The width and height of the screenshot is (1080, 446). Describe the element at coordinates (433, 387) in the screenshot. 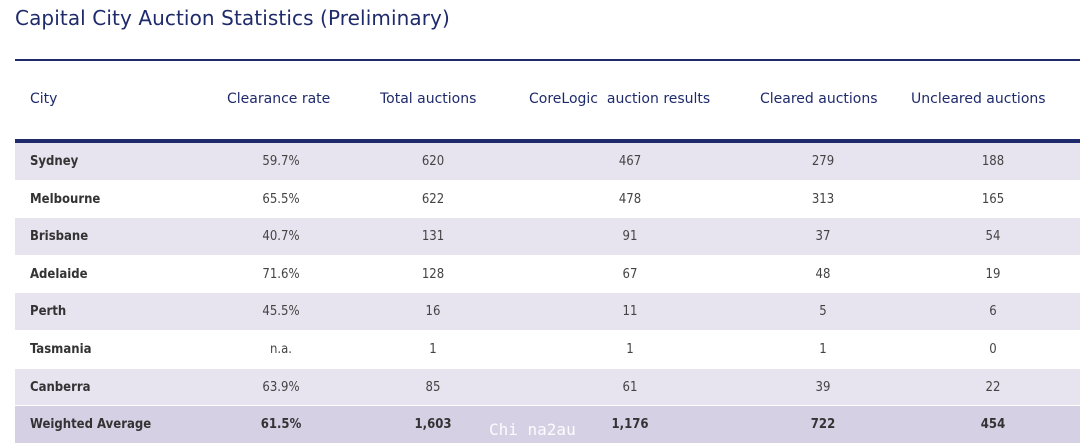

I see `total-auctions-cell: 85` at that location.